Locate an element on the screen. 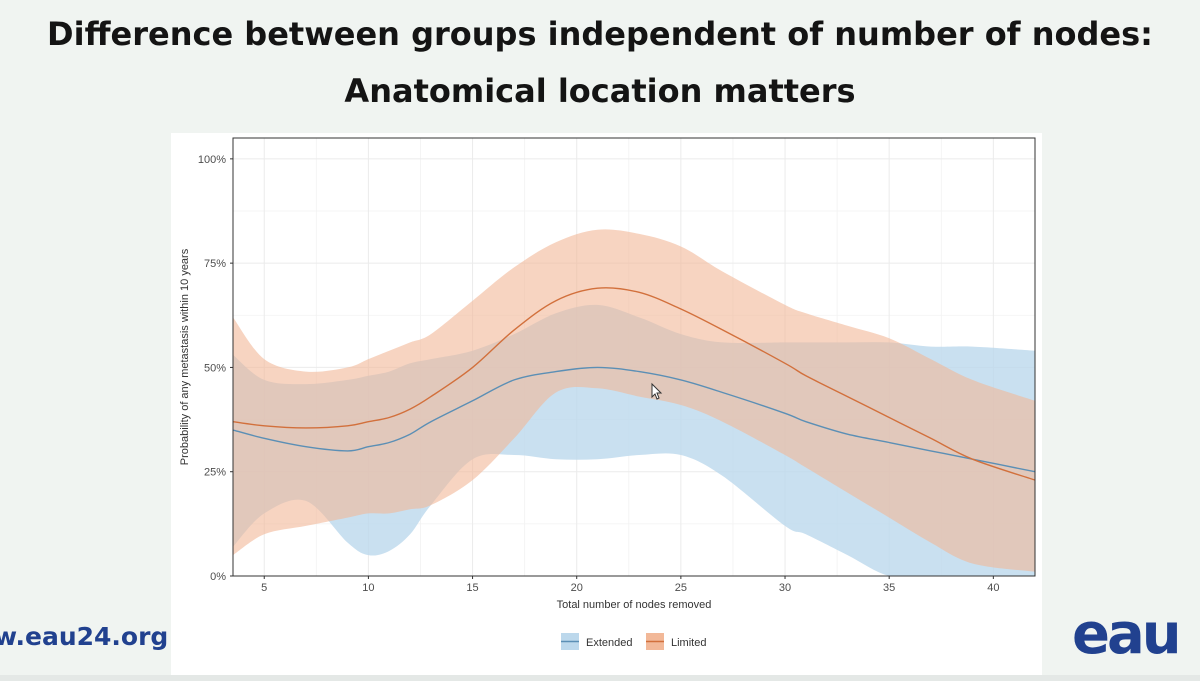 This screenshot has height=681, width=1200. series-line-extended is located at coordinates (634, 419).